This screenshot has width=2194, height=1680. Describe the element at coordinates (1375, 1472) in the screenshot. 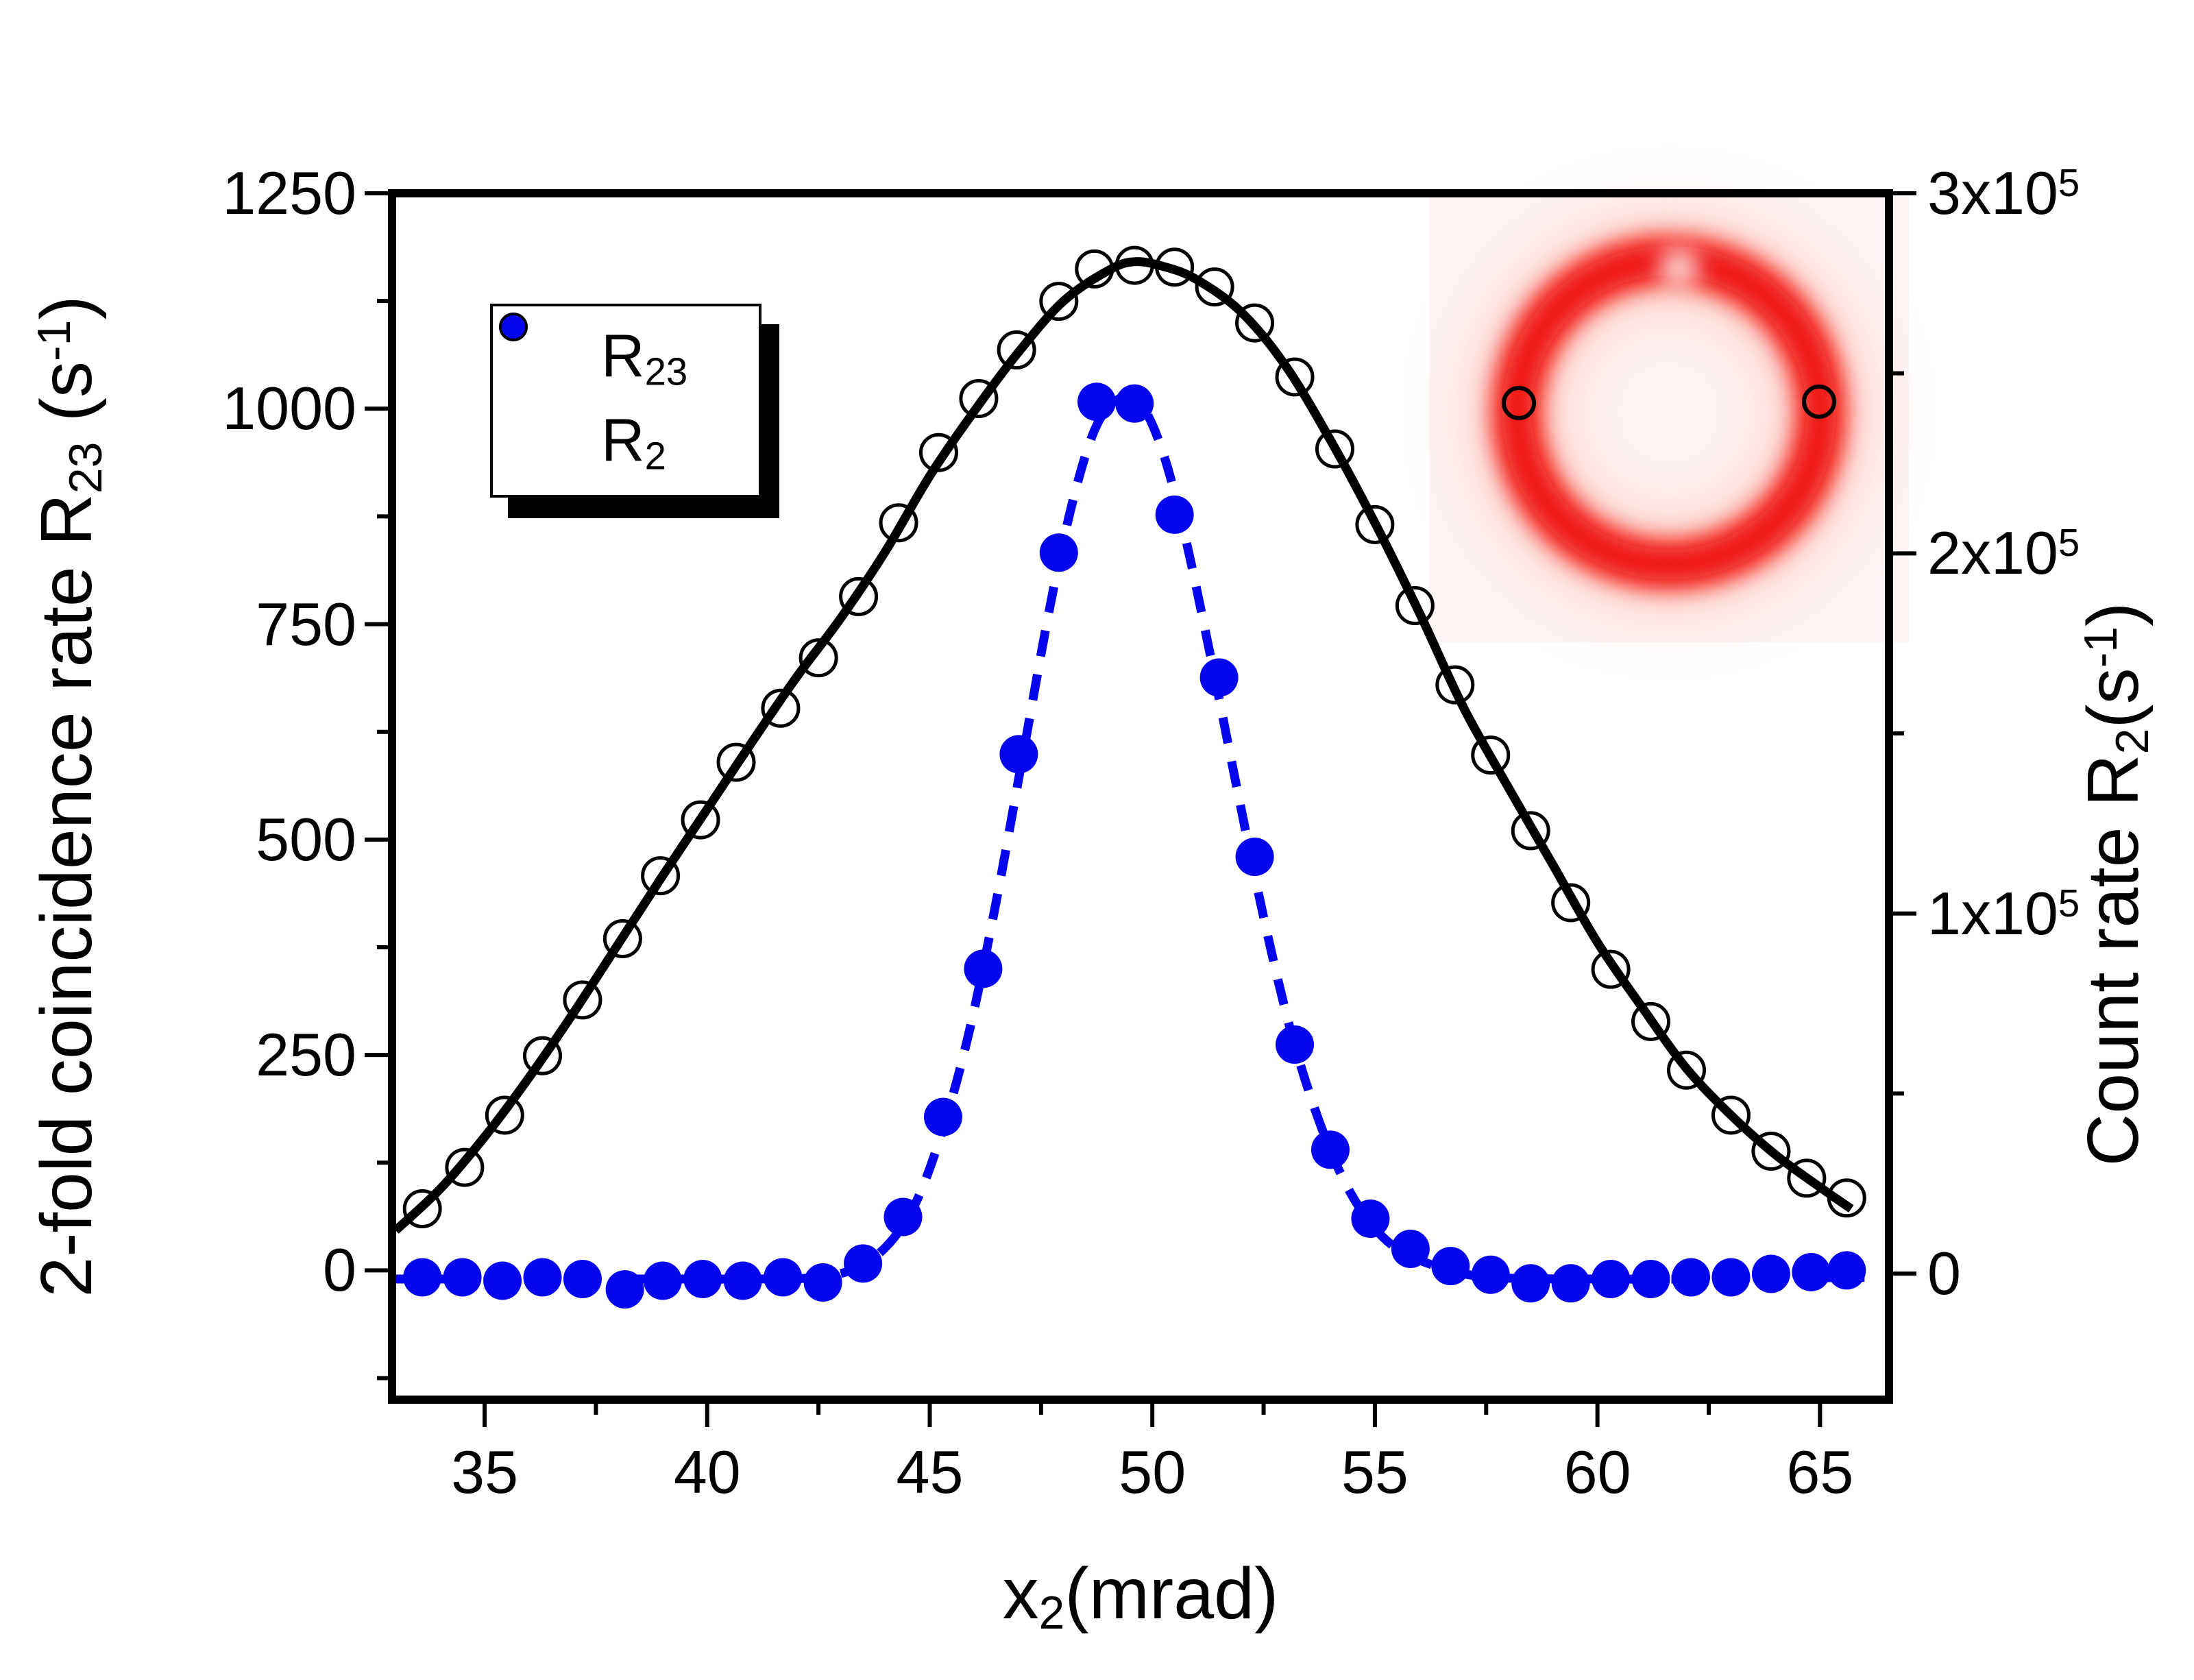

I see `x-tick-label: 55` at that location.